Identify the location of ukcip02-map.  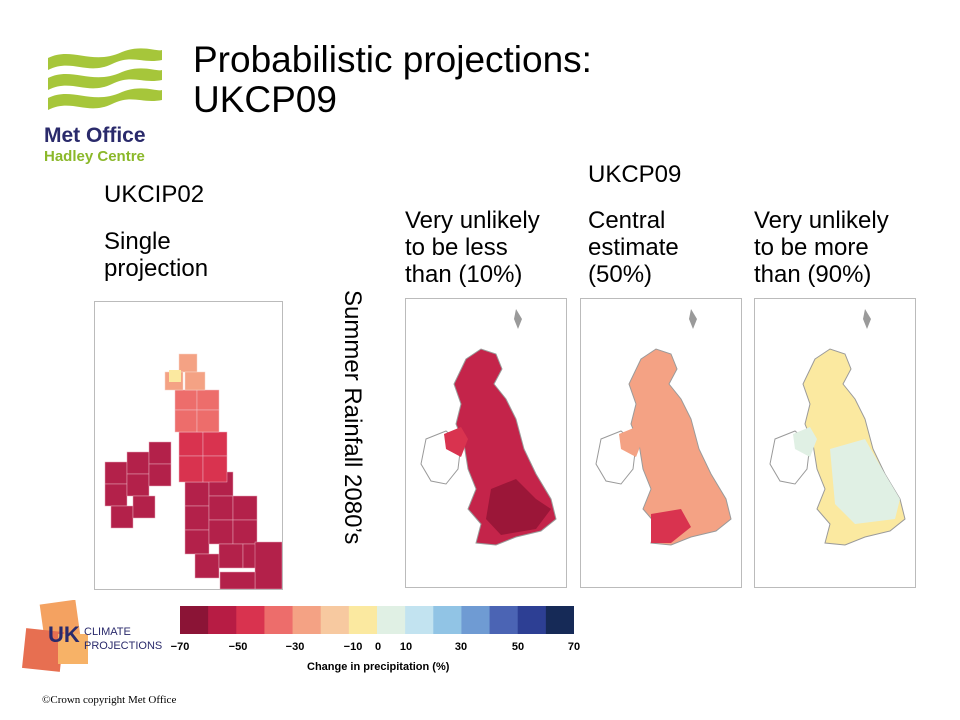
(188, 445).